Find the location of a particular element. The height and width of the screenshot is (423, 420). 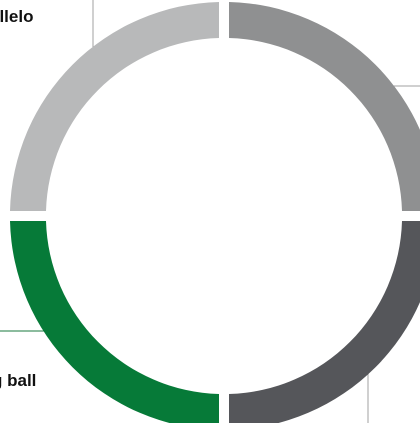

segment-label-bottom-left: g ball is located at coordinates (18, 380).